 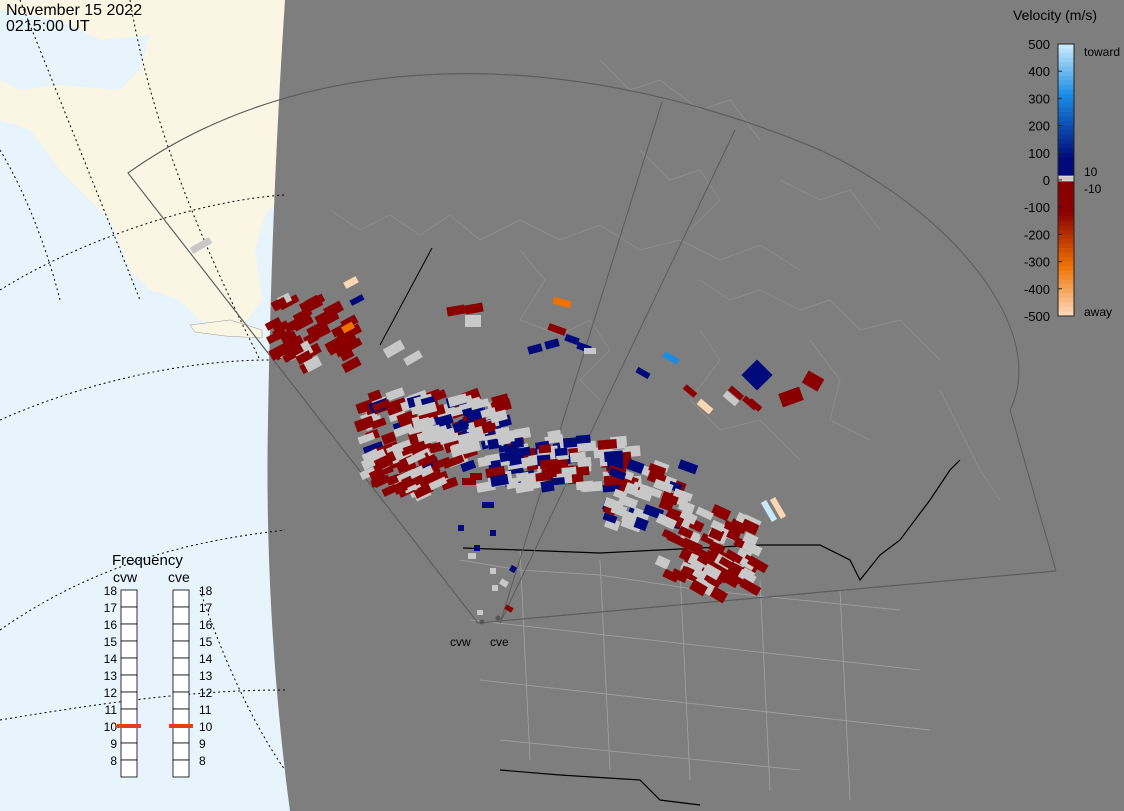 What do you see at coordinates (202, 761) in the screenshot?
I see `frequency-tick-label: 8` at bounding box center [202, 761].